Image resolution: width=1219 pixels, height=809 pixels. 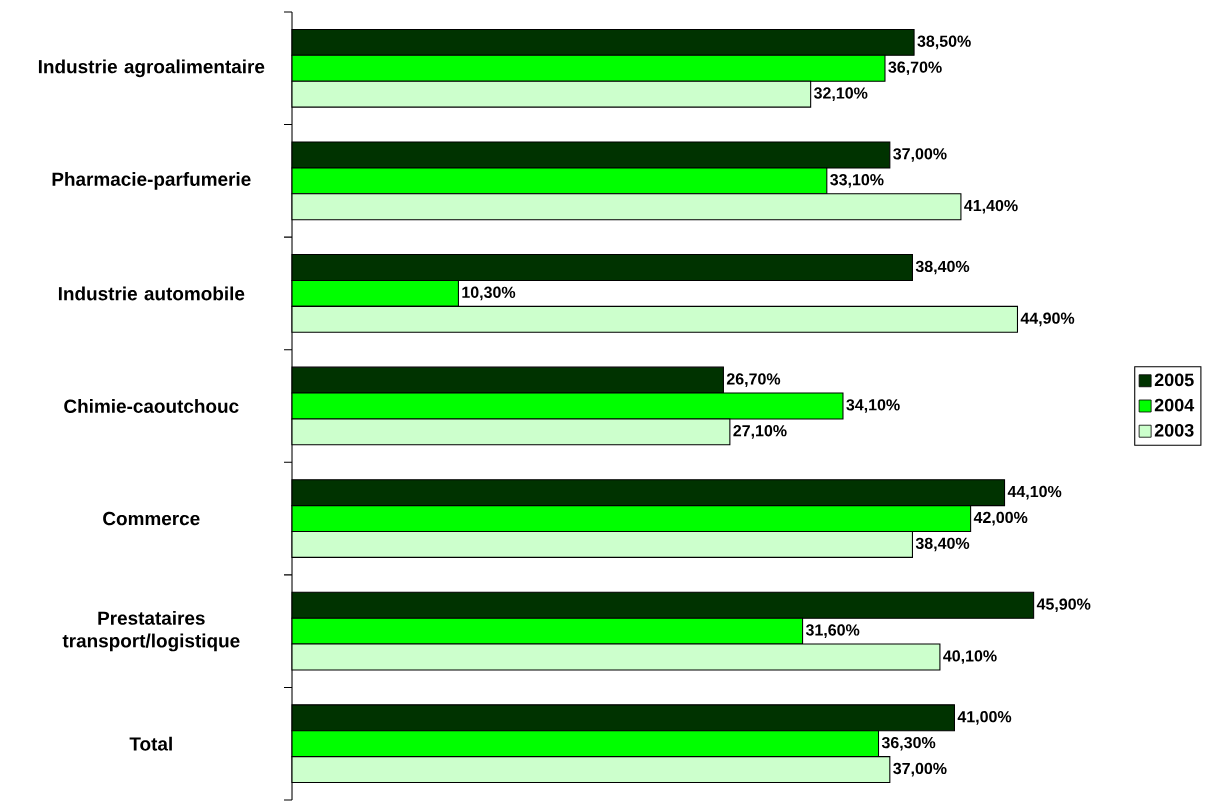 I want to click on y-tick-label: Industrie automobile, so click(x=151, y=293).